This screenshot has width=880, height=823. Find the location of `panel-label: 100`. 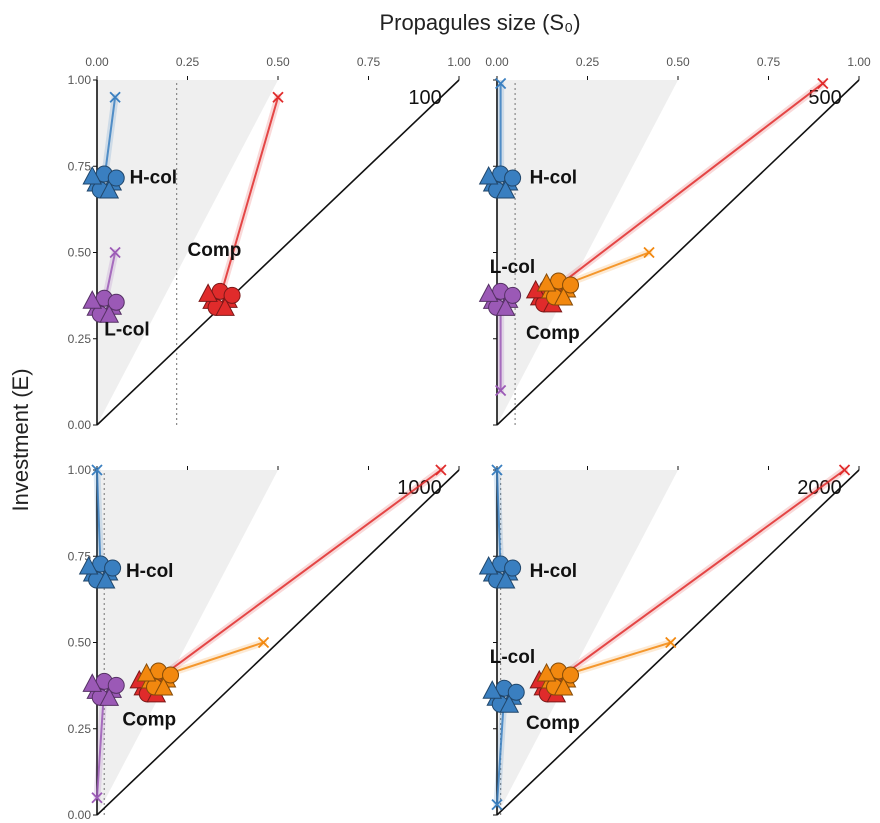

panel-label: 100 is located at coordinates (424, 98).